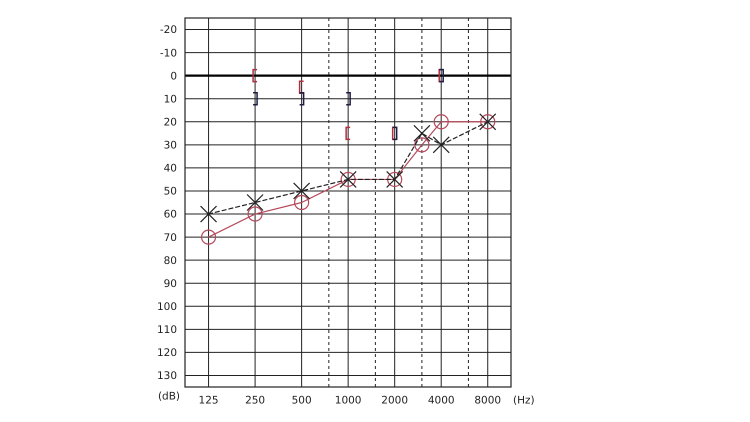  I want to click on y-tick-label: 0, so click(173, 76).